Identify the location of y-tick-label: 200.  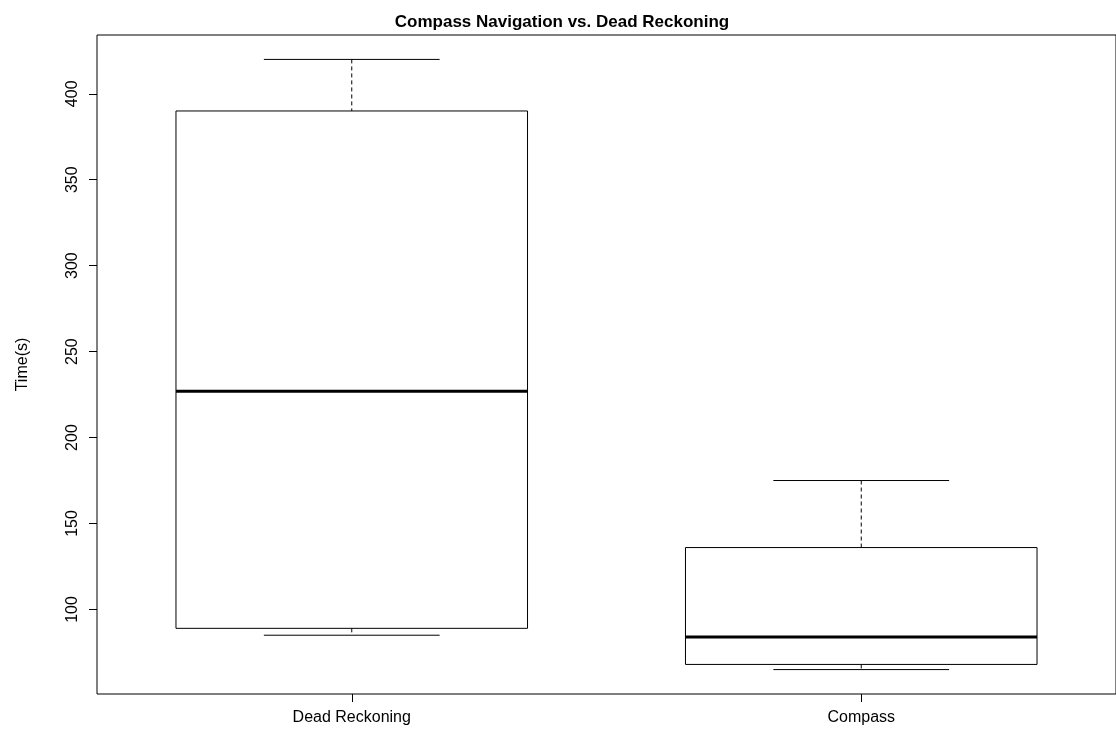
(71, 437).